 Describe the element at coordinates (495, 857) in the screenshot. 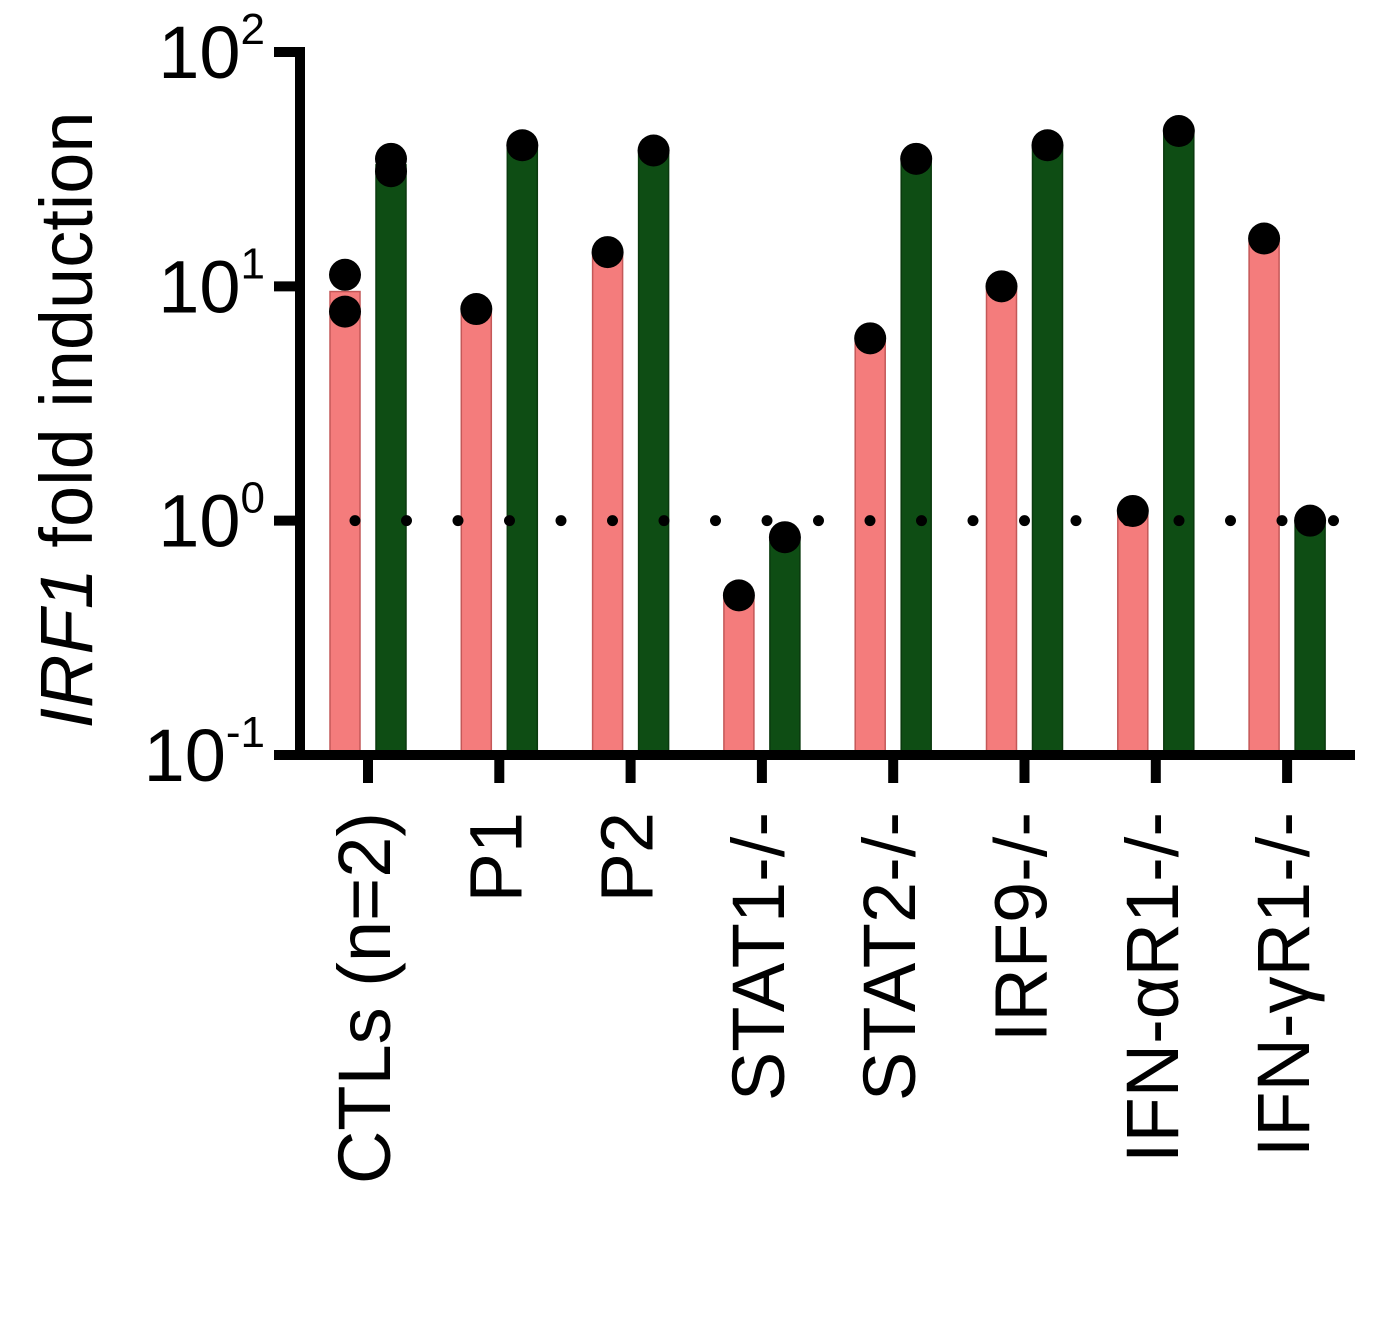

I see `x-tick-label-1: P1` at that location.